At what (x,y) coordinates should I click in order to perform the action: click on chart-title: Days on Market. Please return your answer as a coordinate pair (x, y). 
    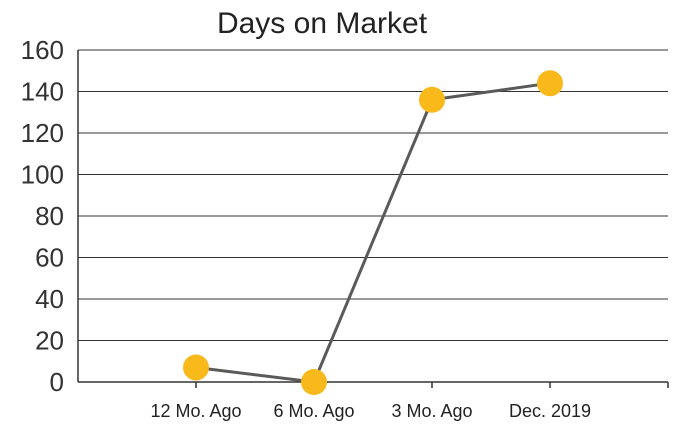
    Looking at the image, I should click on (322, 23).